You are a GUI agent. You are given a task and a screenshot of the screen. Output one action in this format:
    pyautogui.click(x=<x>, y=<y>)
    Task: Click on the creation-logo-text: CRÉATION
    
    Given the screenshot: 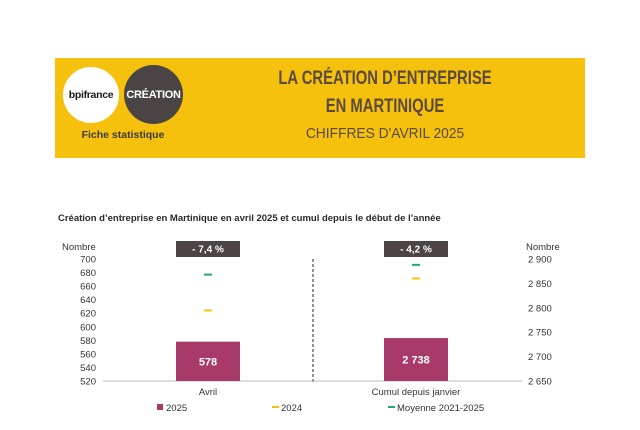 What is the action you would take?
    pyautogui.click(x=153, y=94)
    